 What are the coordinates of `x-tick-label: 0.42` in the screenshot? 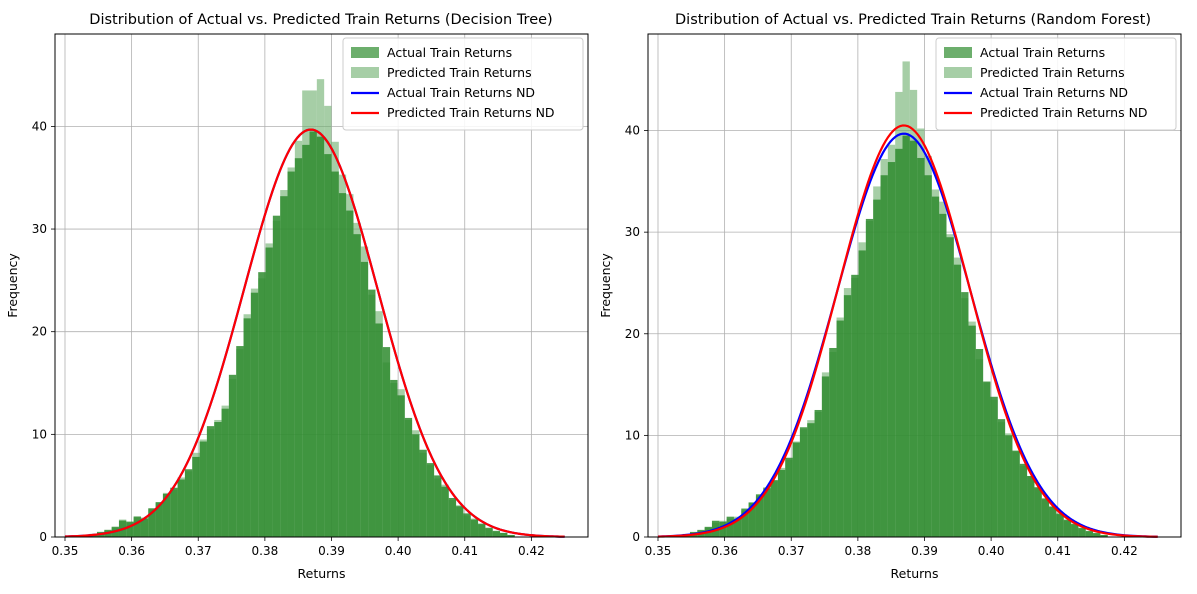 It's located at (1124, 551).